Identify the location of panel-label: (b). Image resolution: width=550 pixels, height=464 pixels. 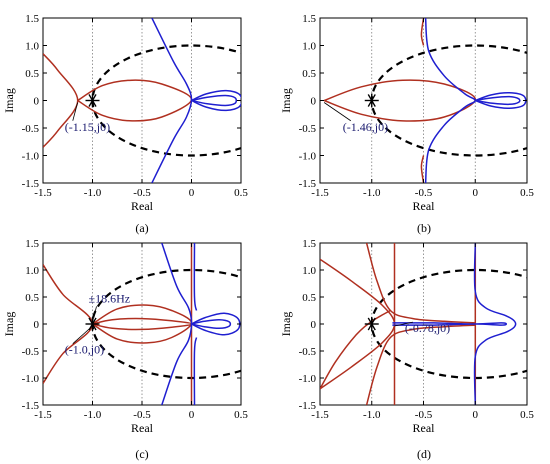
(424, 228).